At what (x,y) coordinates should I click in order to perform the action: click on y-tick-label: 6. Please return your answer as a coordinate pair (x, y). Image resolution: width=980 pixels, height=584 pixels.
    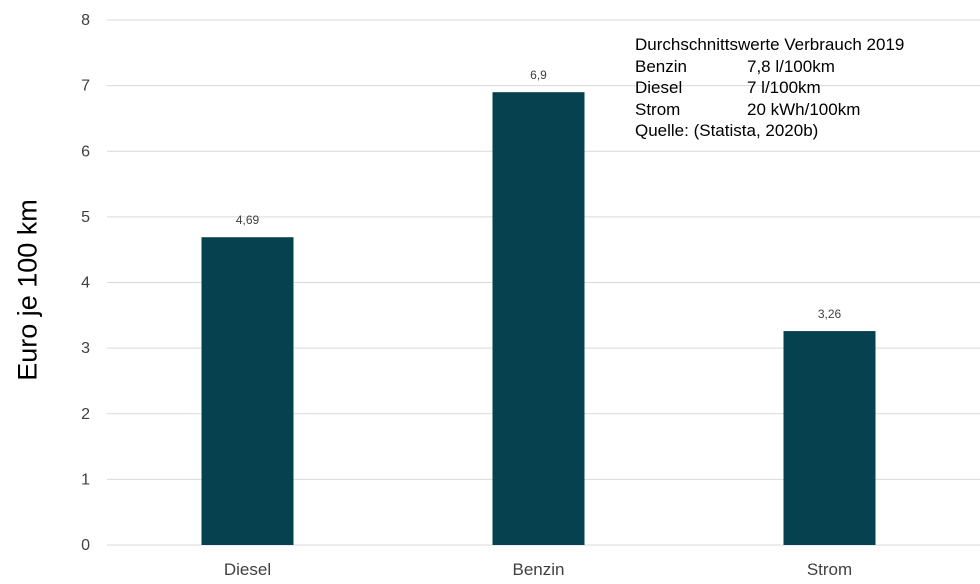
    Looking at the image, I should click on (85, 151).